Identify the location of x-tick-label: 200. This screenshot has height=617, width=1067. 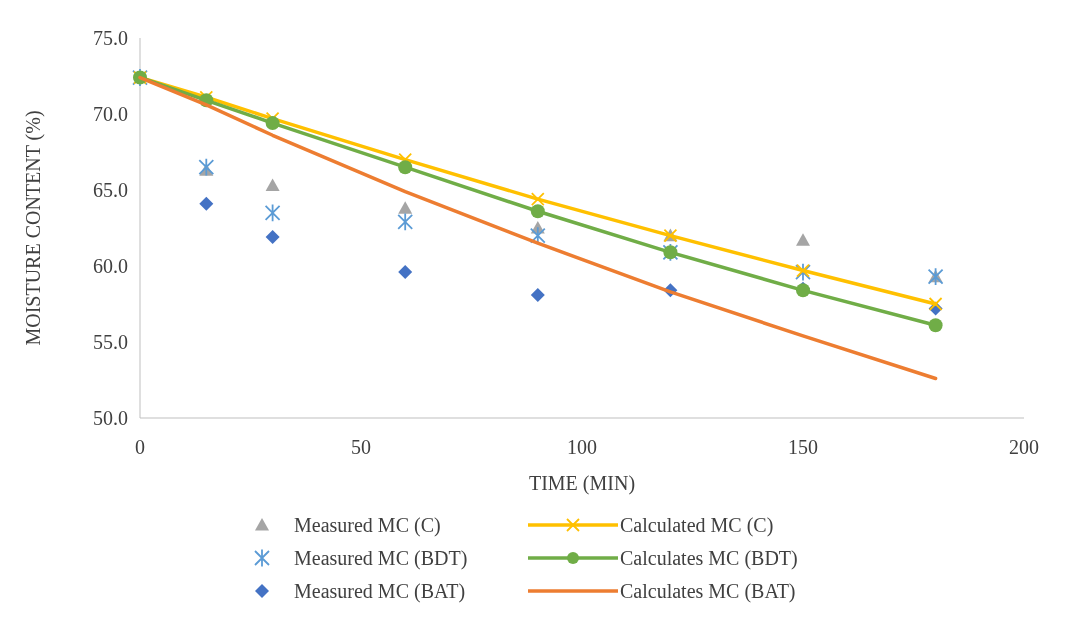
(1024, 447).